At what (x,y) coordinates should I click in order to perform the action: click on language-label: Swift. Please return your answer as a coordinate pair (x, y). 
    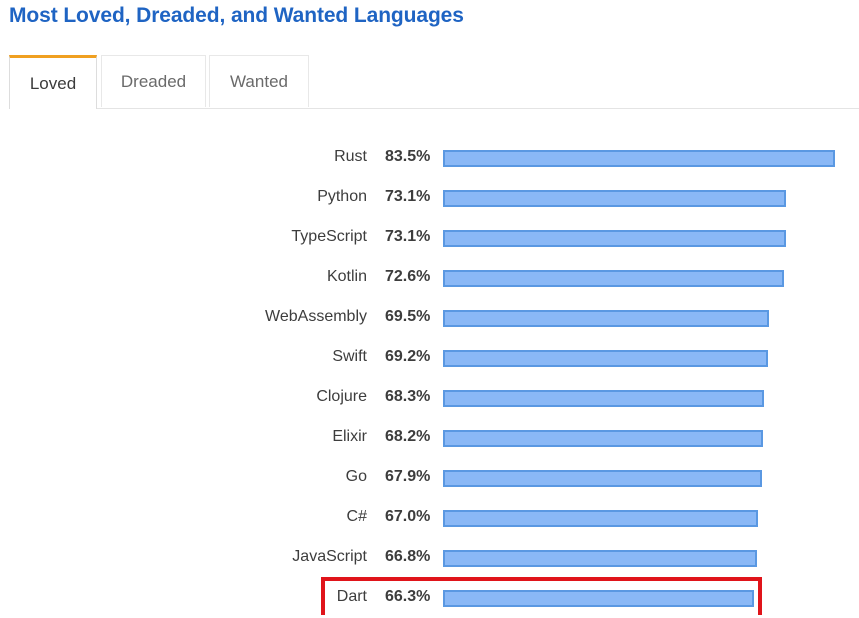
    Looking at the image, I should click on (349, 356).